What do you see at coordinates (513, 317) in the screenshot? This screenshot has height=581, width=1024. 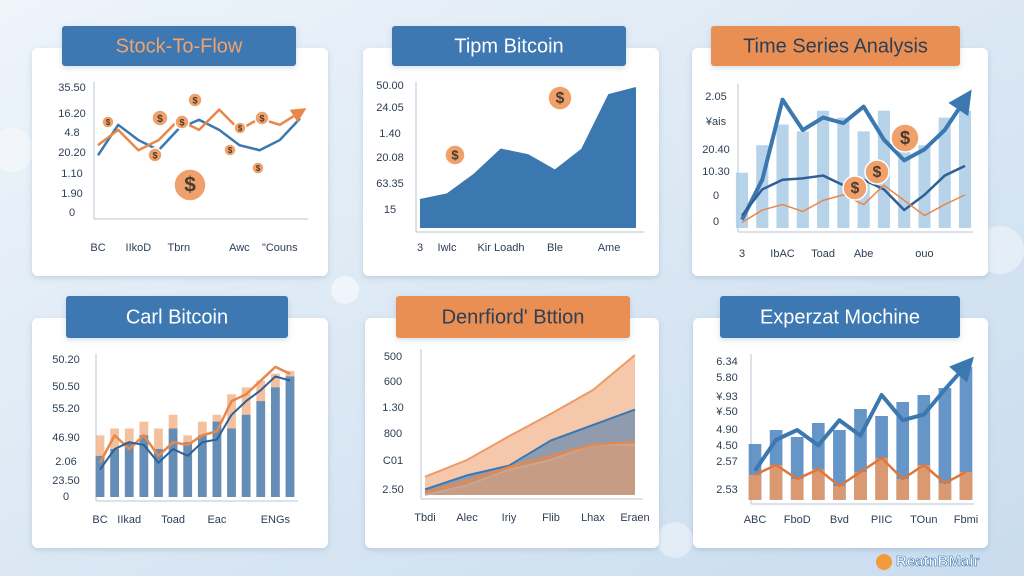 I see `chart-title: Denrfiord' Bttion` at bounding box center [513, 317].